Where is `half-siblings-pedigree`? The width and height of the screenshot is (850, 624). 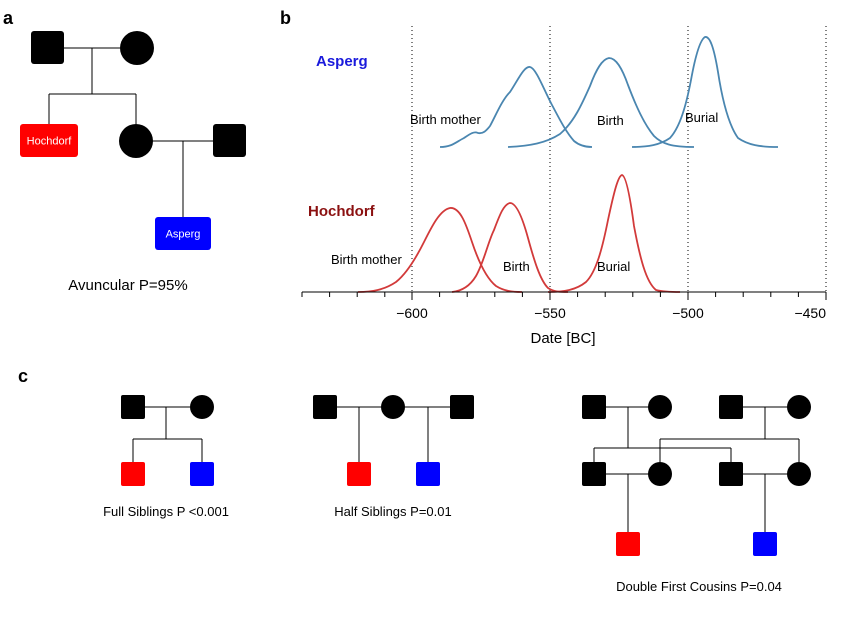
half-siblings-pedigree is located at coordinates (393, 440).